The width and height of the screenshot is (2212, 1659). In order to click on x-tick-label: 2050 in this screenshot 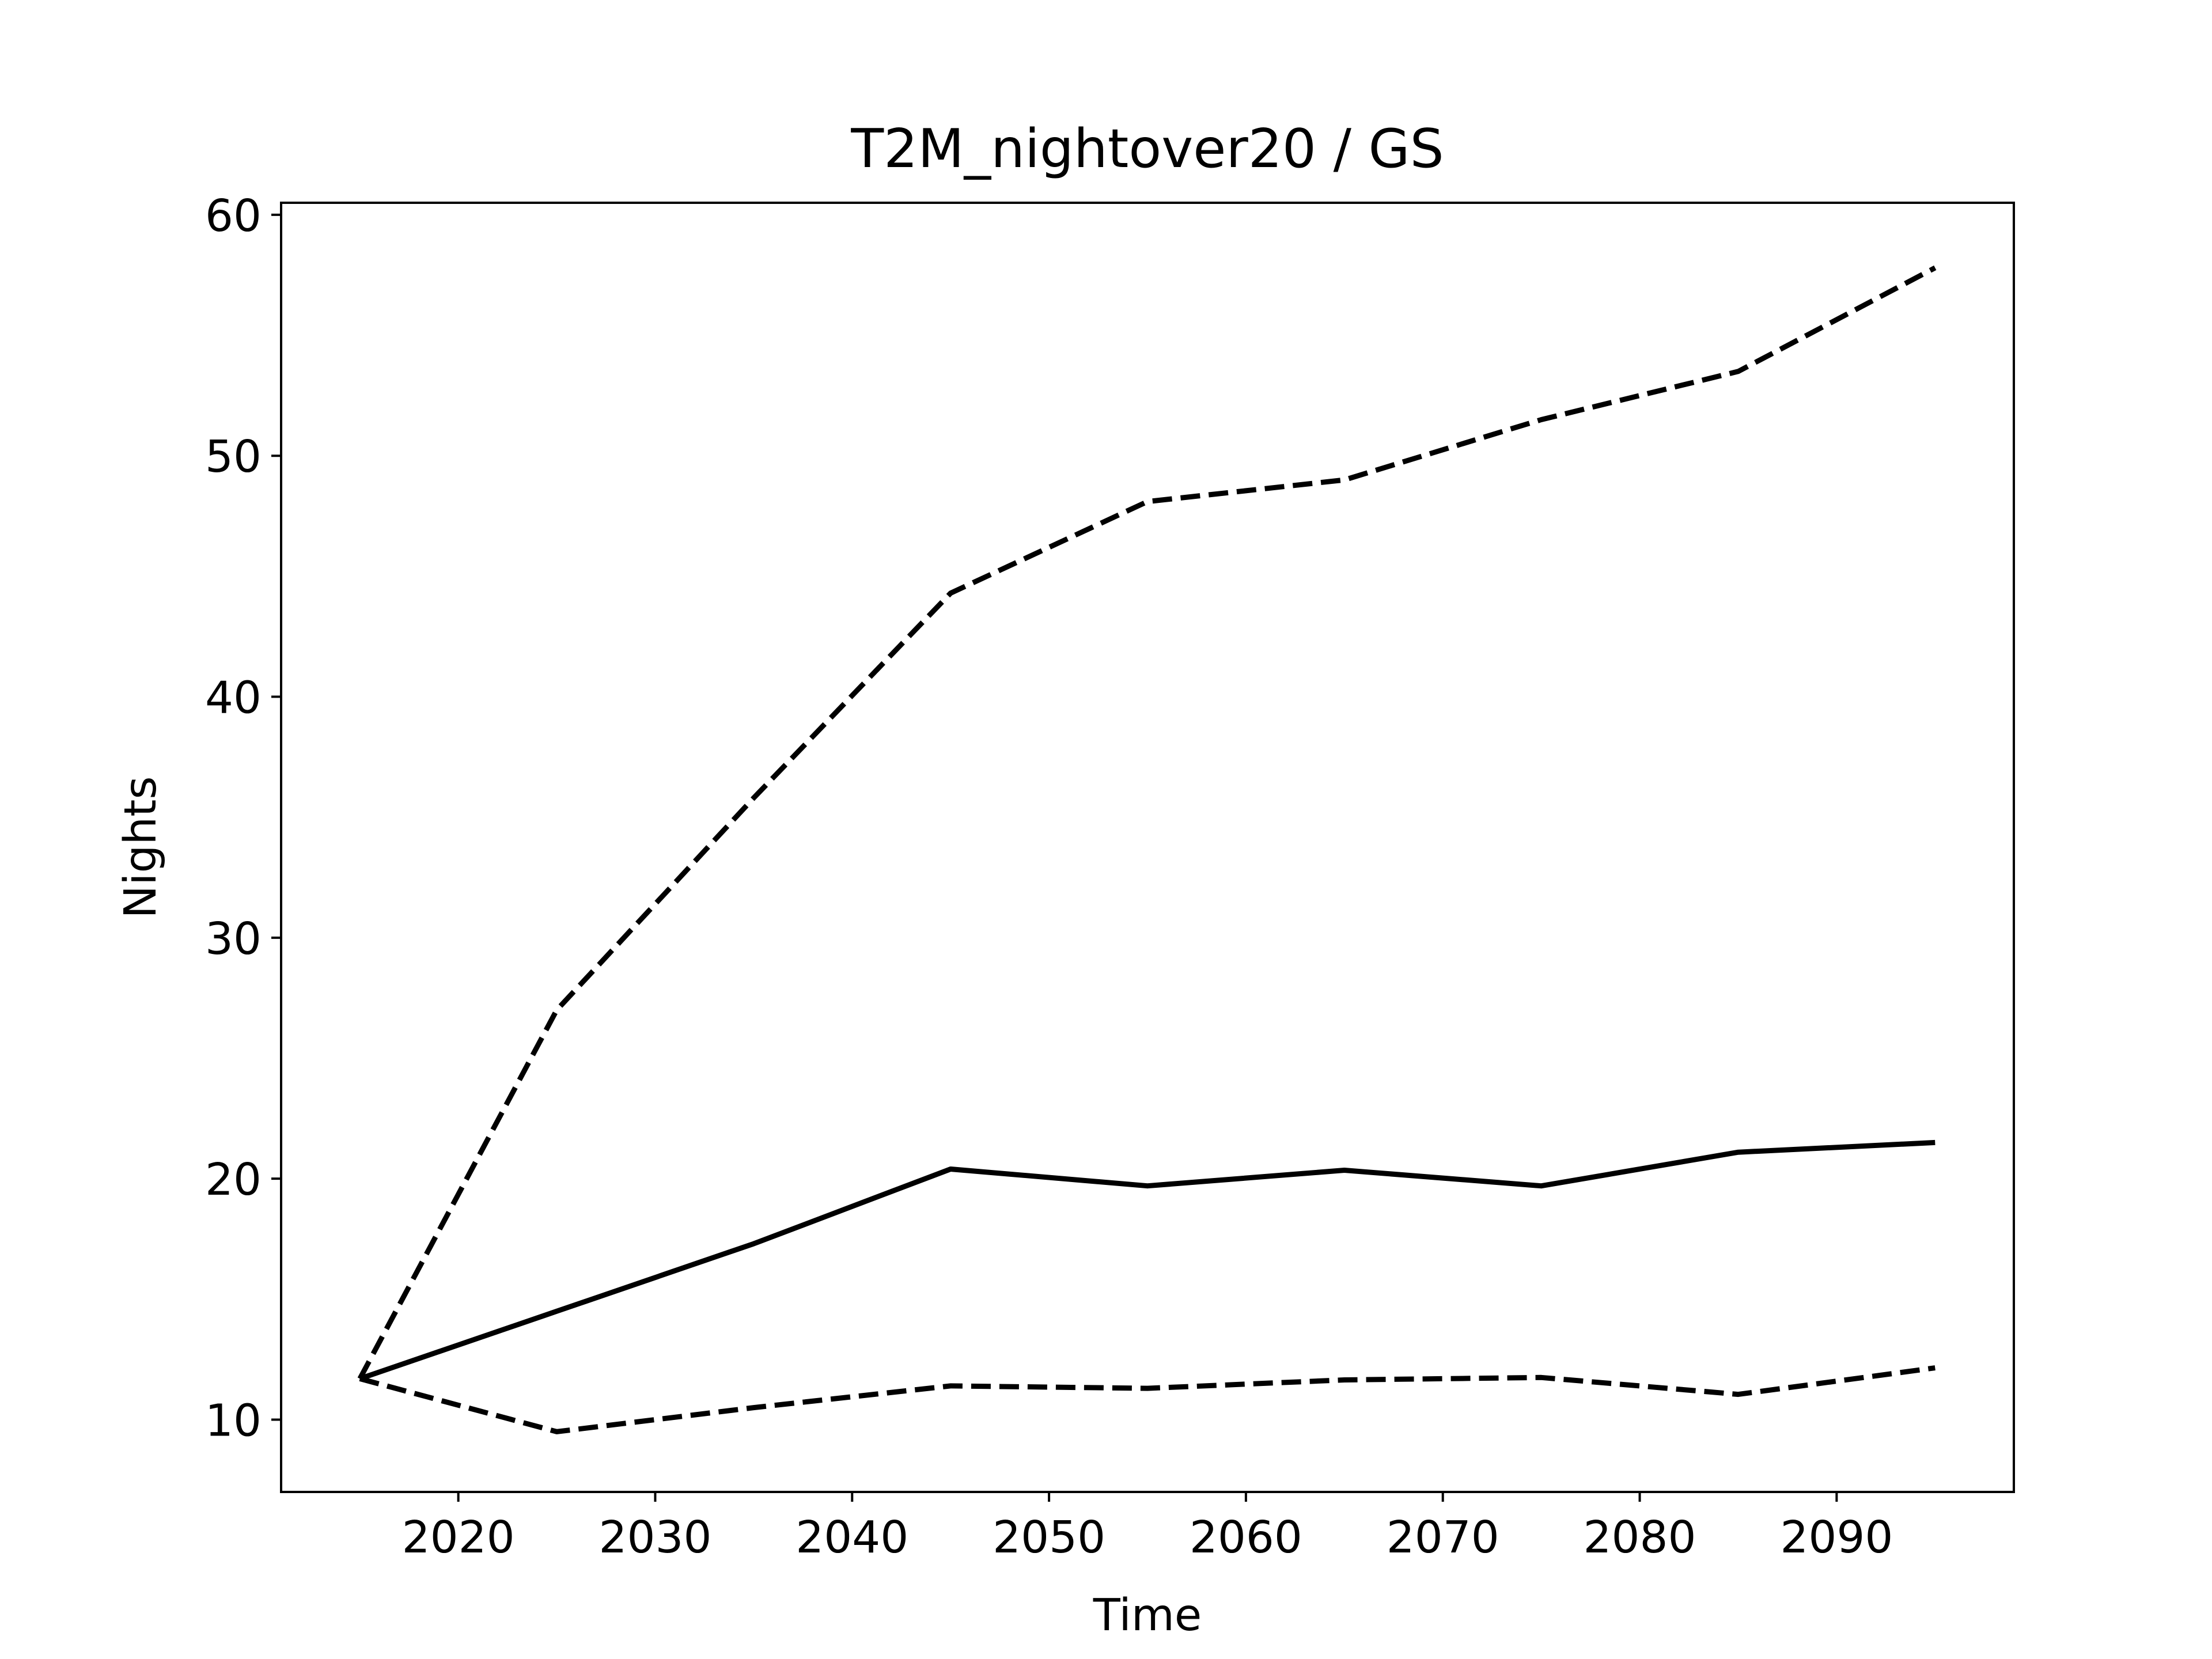, I will do `click(1049, 1537)`.